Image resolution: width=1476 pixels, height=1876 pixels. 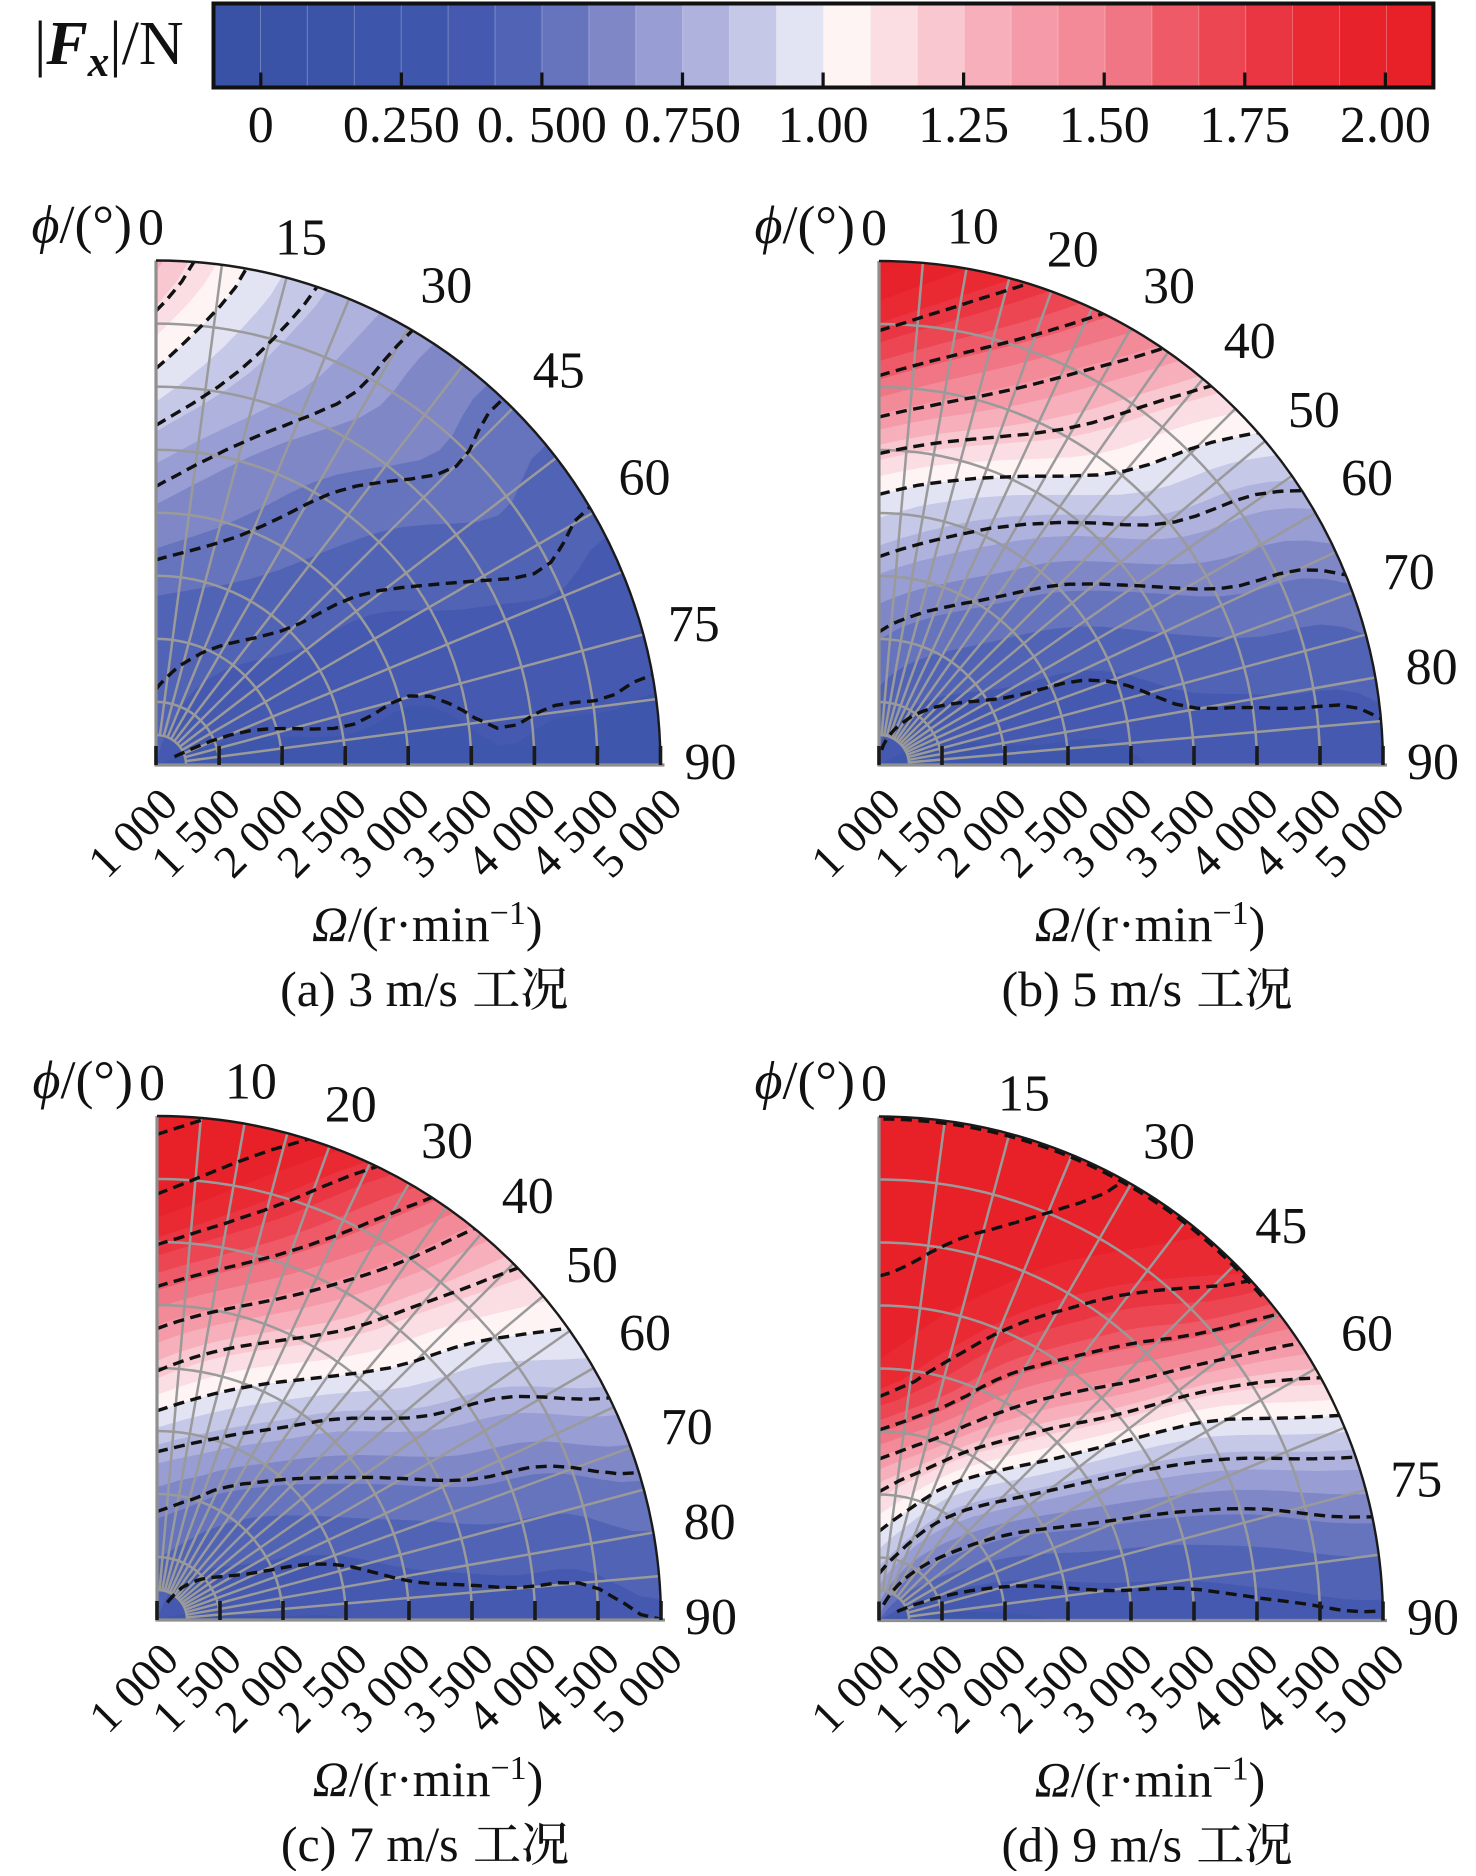 I want to click on svg-text: 0.250, so click(x=401, y=125).